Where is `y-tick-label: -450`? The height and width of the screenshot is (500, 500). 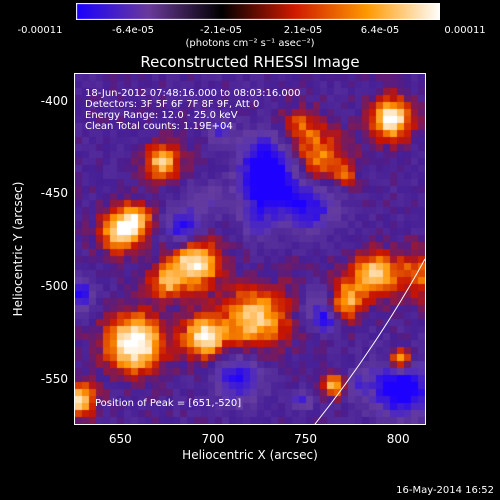 y-tick-label: -450 is located at coordinates (54, 193).